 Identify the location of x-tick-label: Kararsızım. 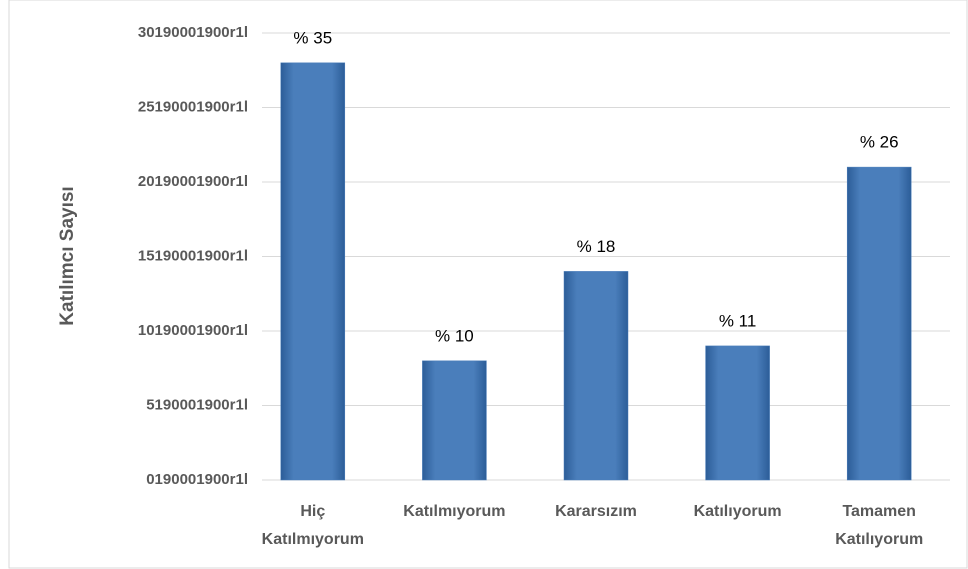
(596, 511).